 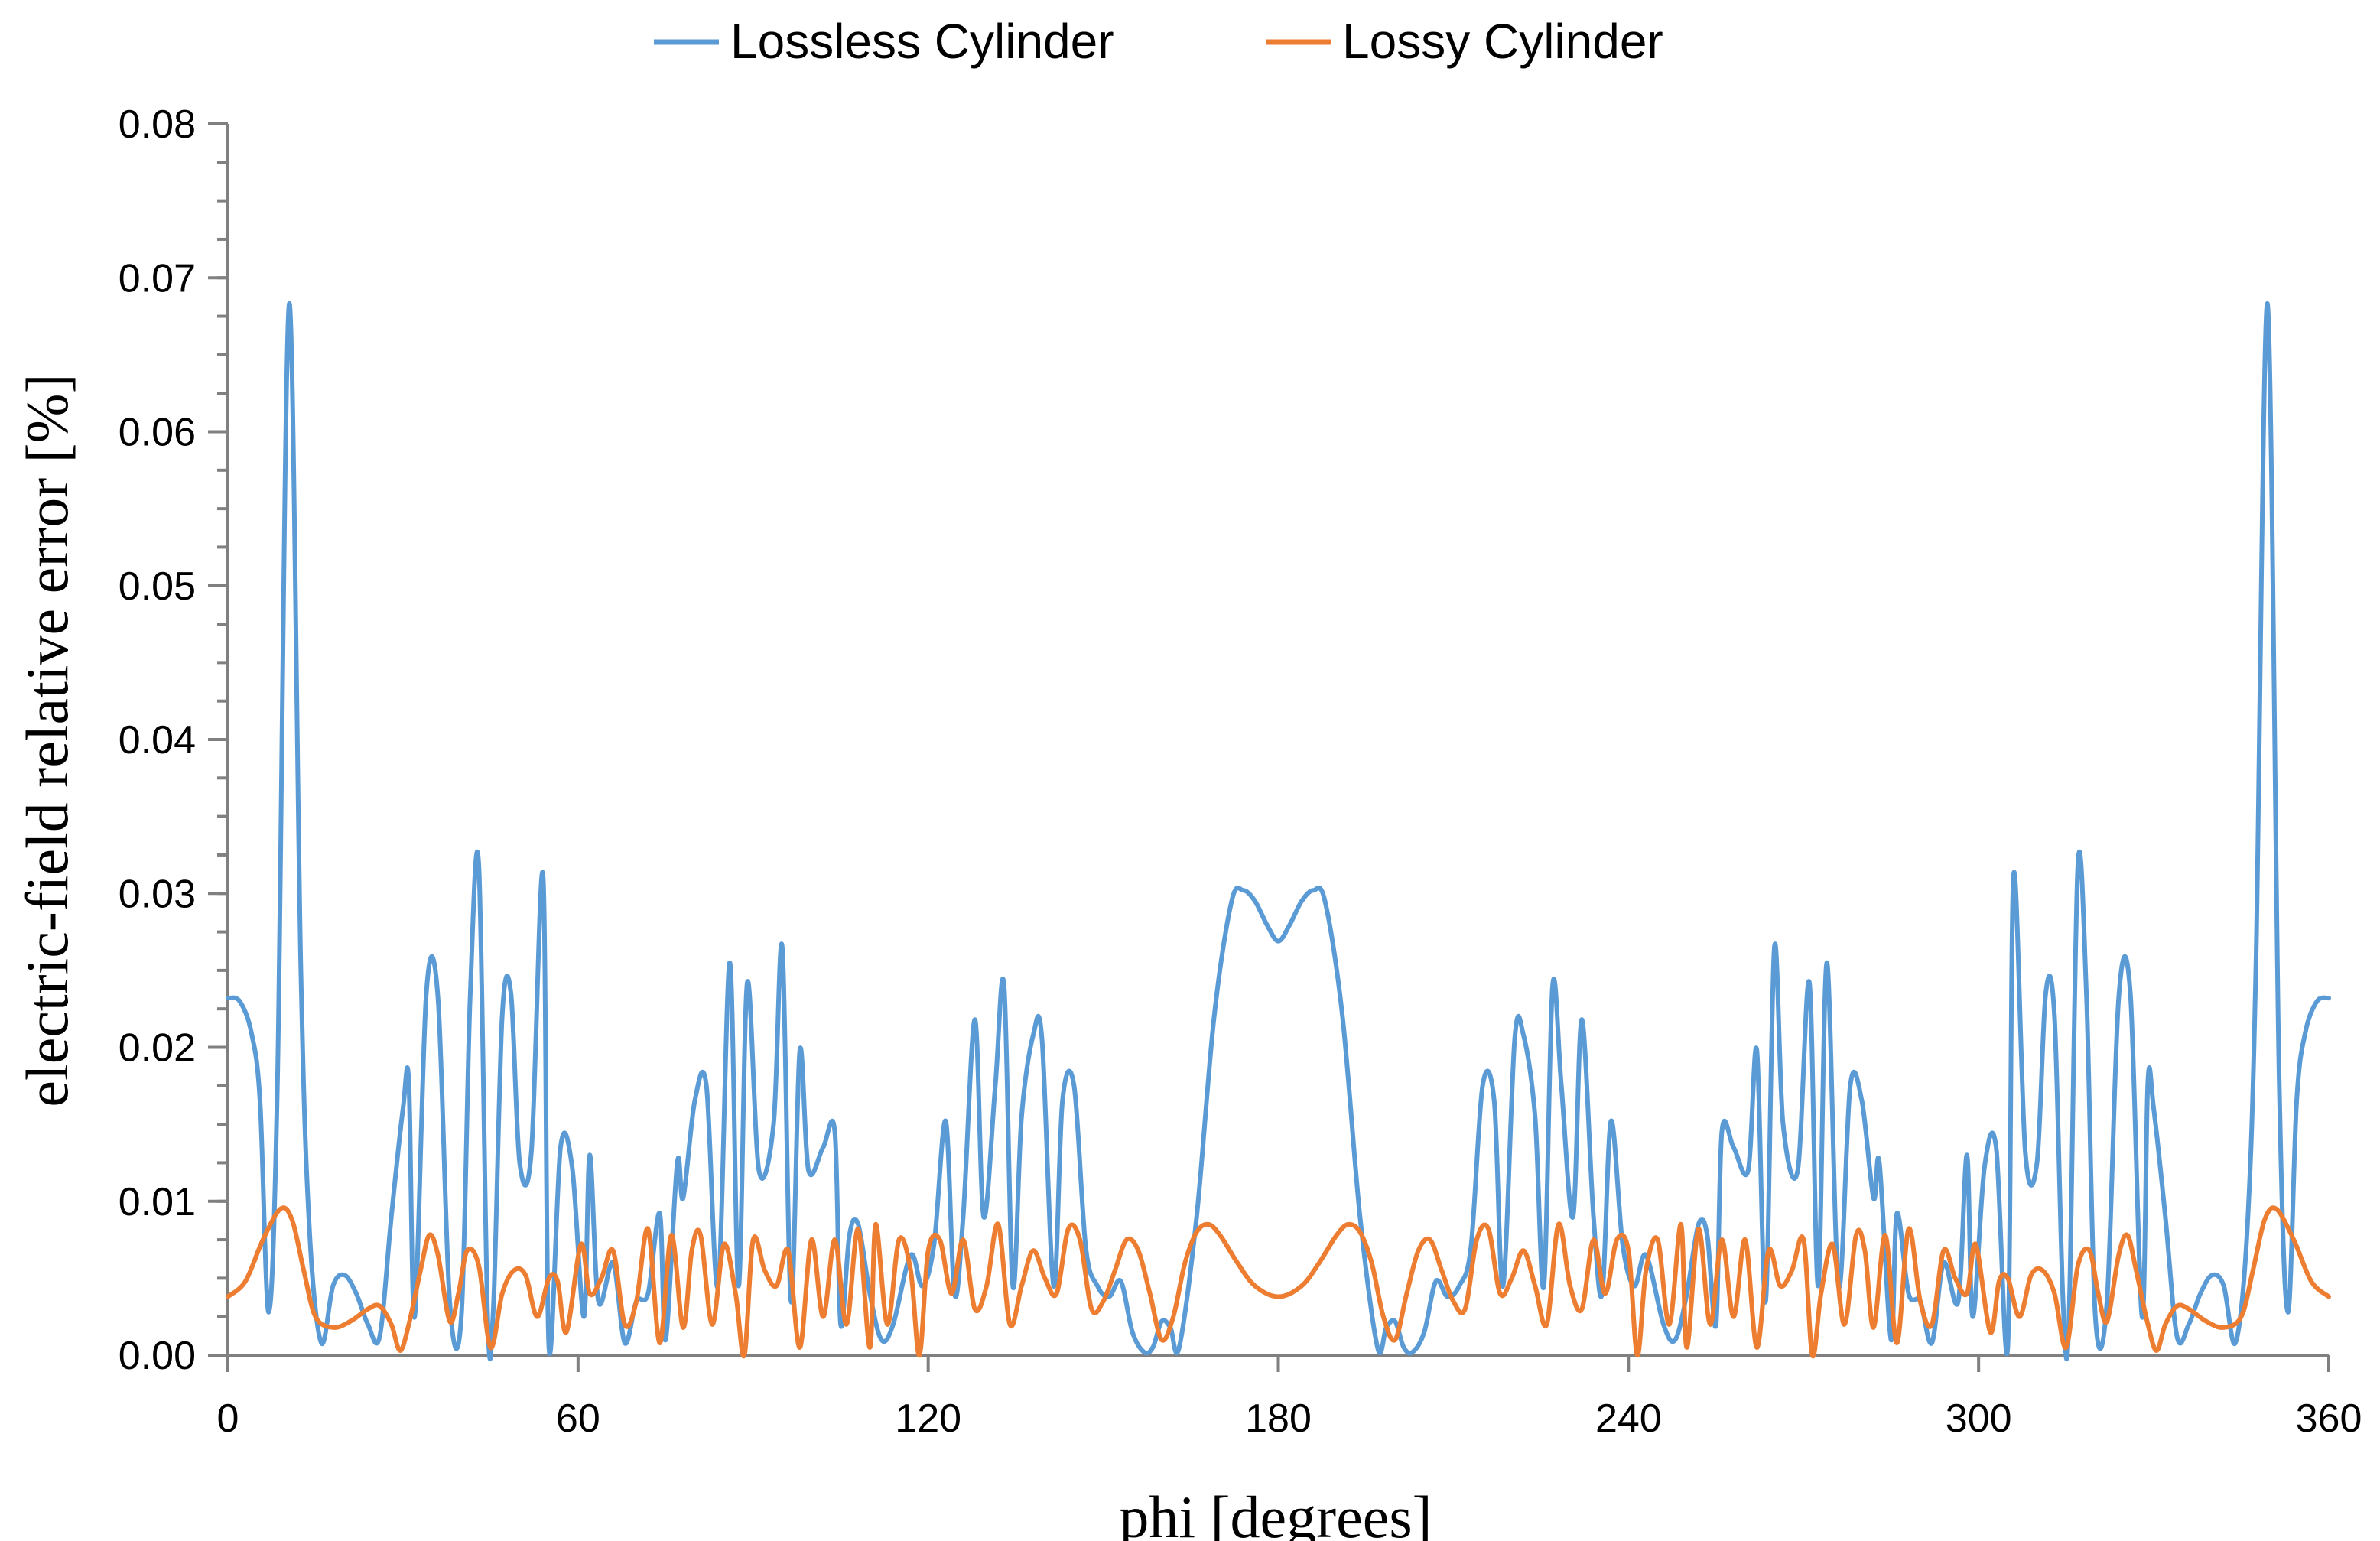 I want to click on y-tick-label: 0.04, so click(x=157, y=740).